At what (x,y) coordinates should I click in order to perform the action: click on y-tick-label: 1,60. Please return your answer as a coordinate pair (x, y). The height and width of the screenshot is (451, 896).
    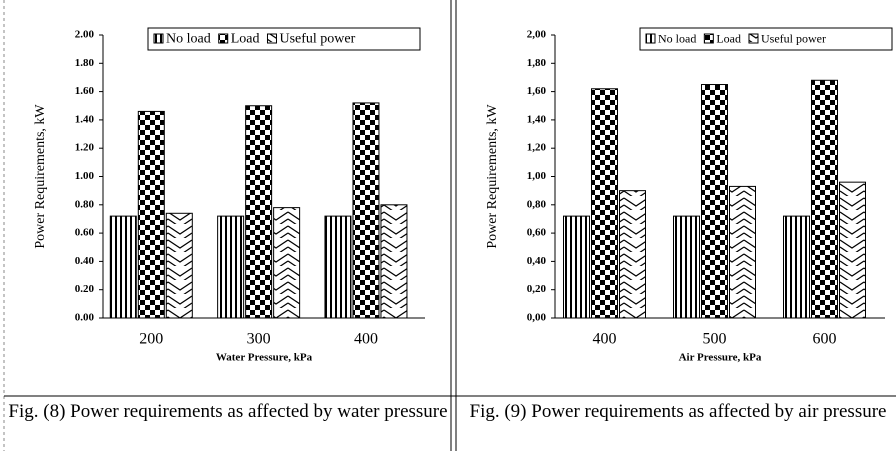
    Looking at the image, I should click on (537, 91).